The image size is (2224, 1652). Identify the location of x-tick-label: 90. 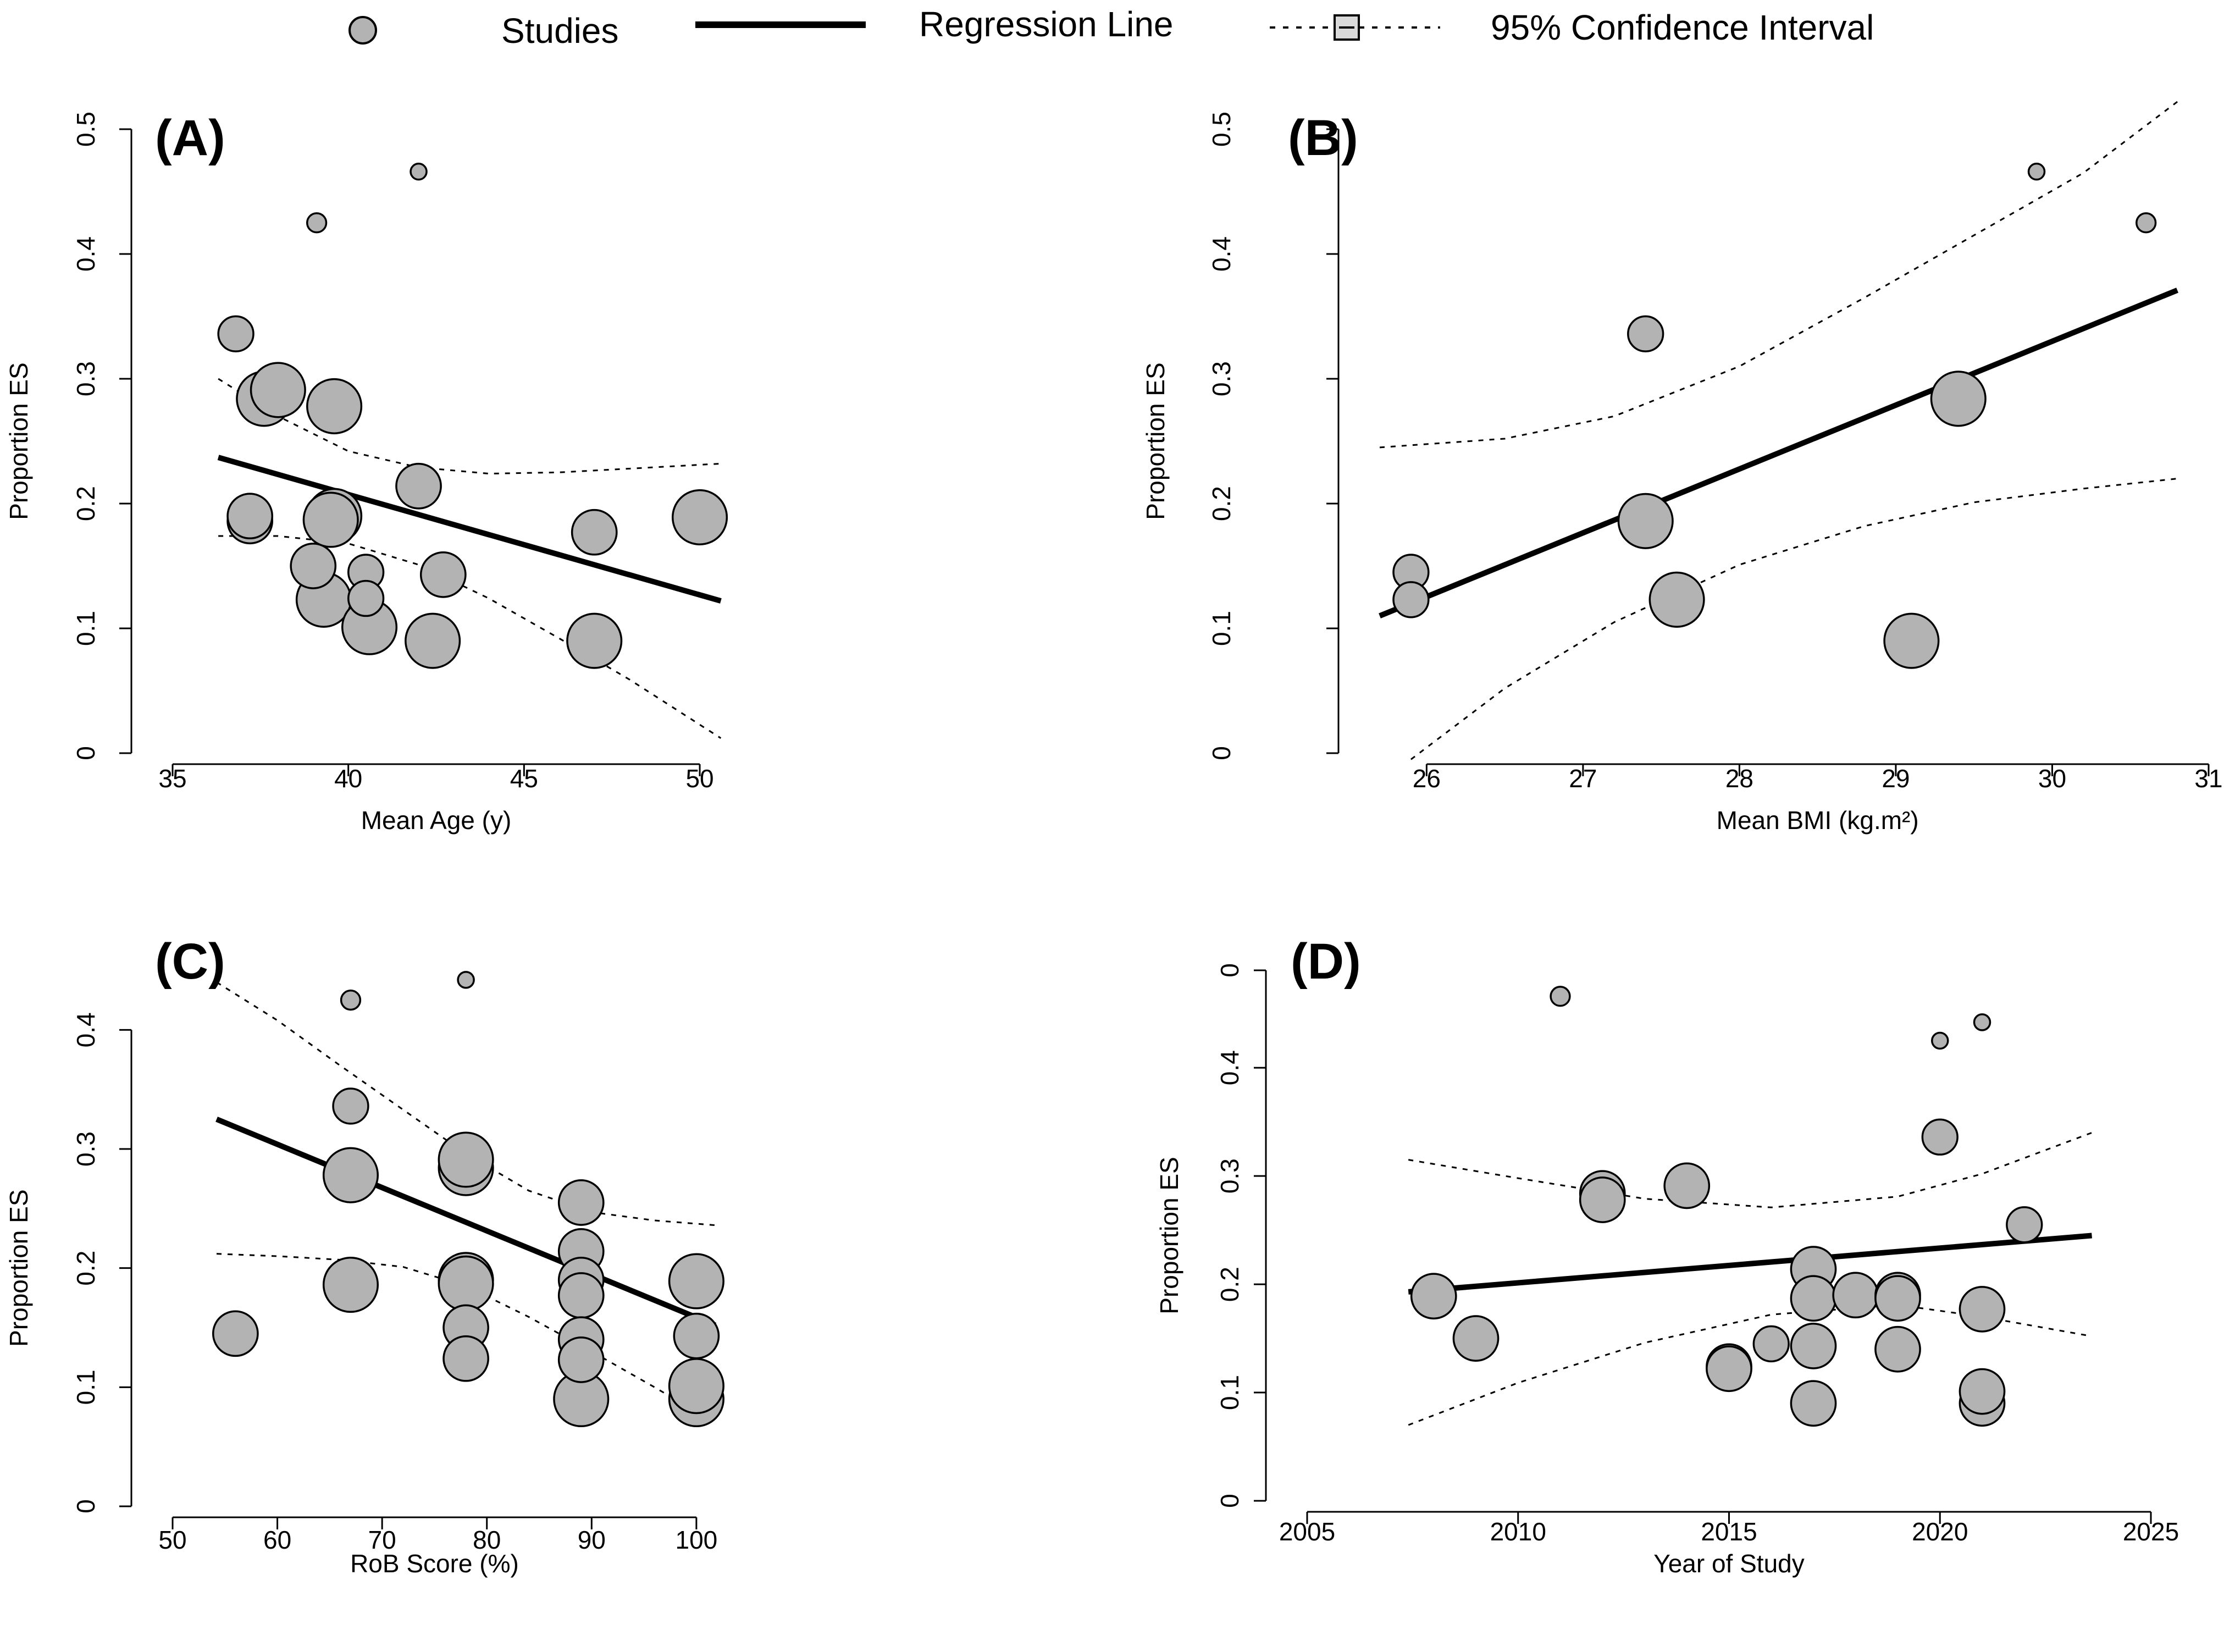
(592, 1540).